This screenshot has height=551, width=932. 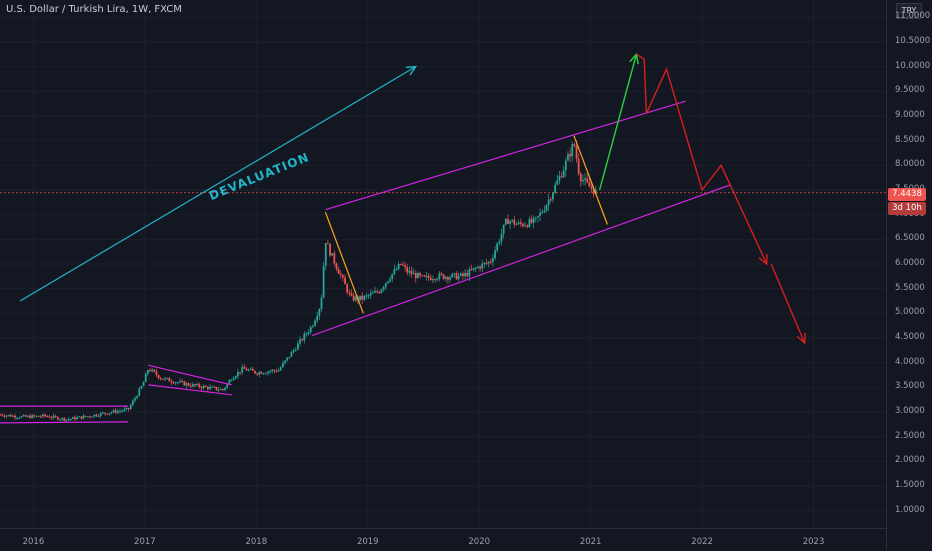 What do you see at coordinates (702, 542) in the screenshot?
I see `time-tick-label: 2022` at bounding box center [702, 542].